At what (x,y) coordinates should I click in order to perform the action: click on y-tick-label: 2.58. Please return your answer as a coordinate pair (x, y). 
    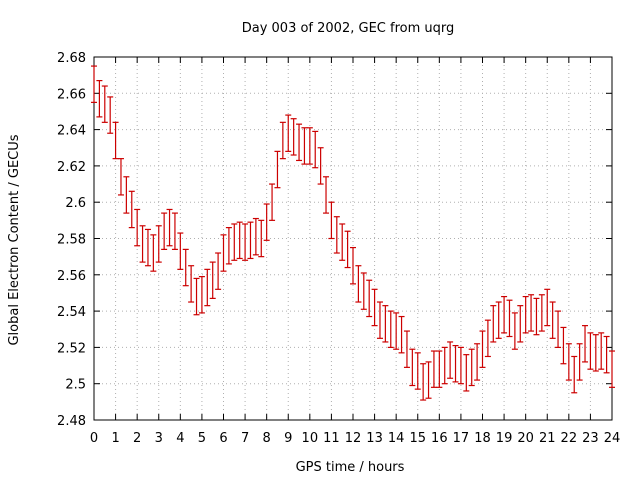
    Looking at the image, I should click on (71, 240).